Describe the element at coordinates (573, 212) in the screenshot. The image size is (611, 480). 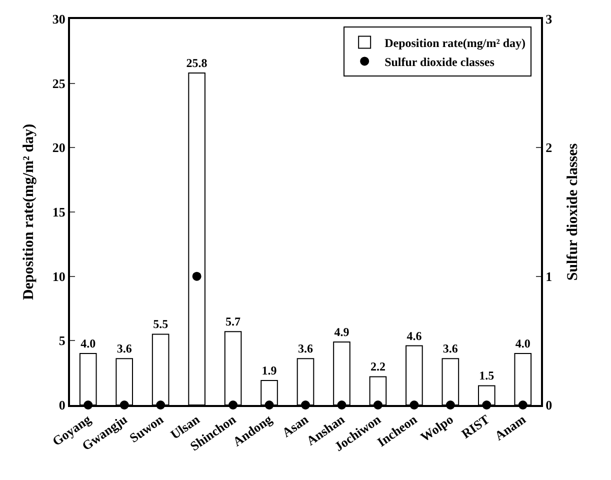
I see `y2-axis-title: Sulfur dioxide classes` at that location.